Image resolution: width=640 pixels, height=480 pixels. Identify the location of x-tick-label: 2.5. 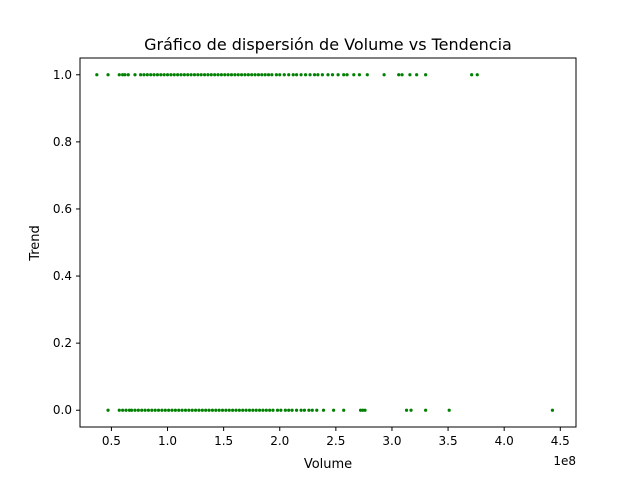
(335, 441).